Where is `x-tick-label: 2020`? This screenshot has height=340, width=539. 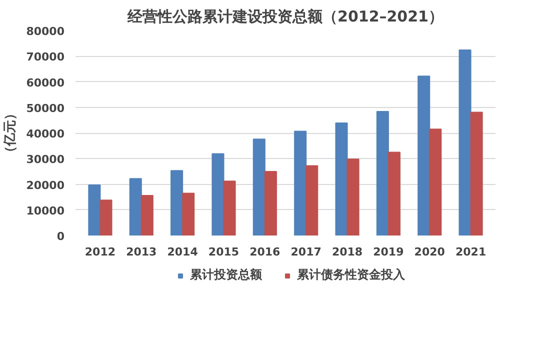
x-tick-label: 2020 is located at coordinates (430, 252).